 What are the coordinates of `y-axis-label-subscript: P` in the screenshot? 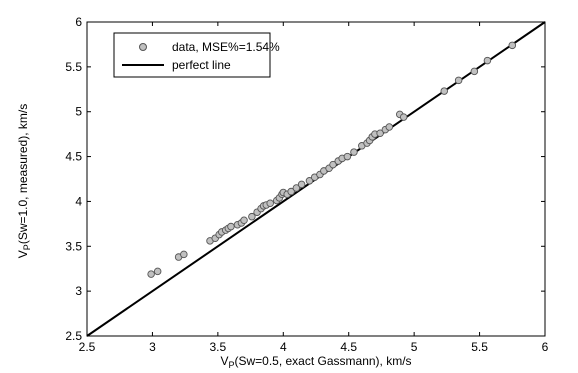 It's located at (27, 247).